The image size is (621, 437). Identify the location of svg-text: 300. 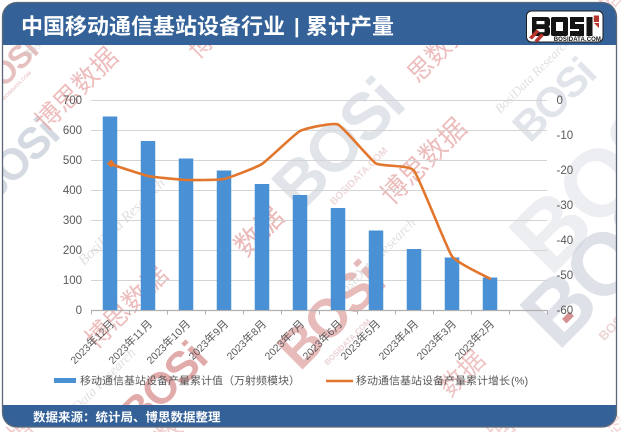
(72, 221).